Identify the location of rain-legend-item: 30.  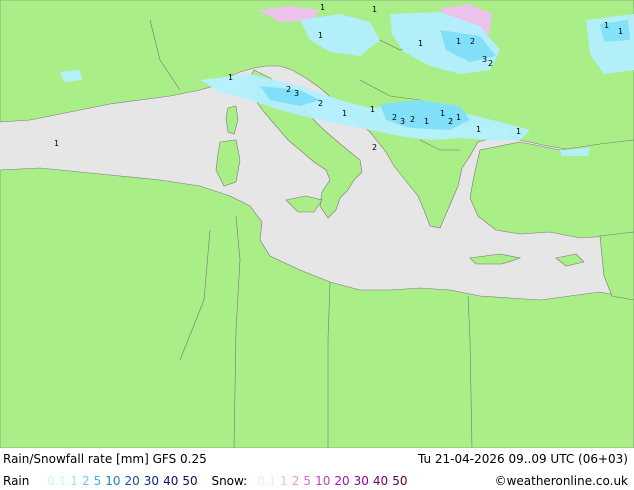
(151, 481).